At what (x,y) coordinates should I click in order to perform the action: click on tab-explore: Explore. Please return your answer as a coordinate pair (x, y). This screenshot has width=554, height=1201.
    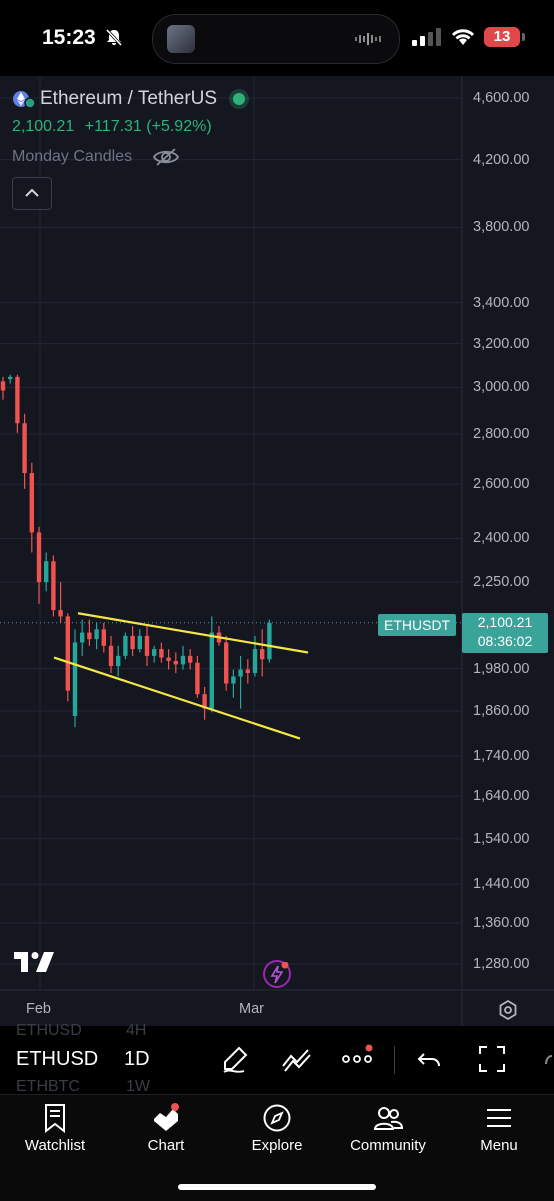
    Looking at the image, I should click on (277, 1135).